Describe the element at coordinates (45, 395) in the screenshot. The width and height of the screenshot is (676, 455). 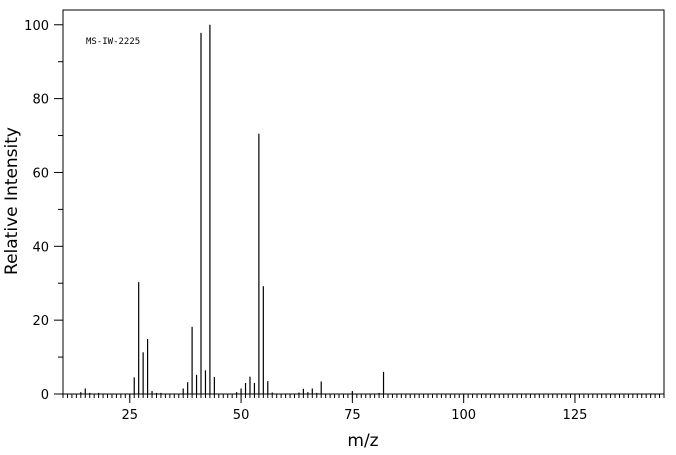
I see `y-tick-label: 0` at that location.